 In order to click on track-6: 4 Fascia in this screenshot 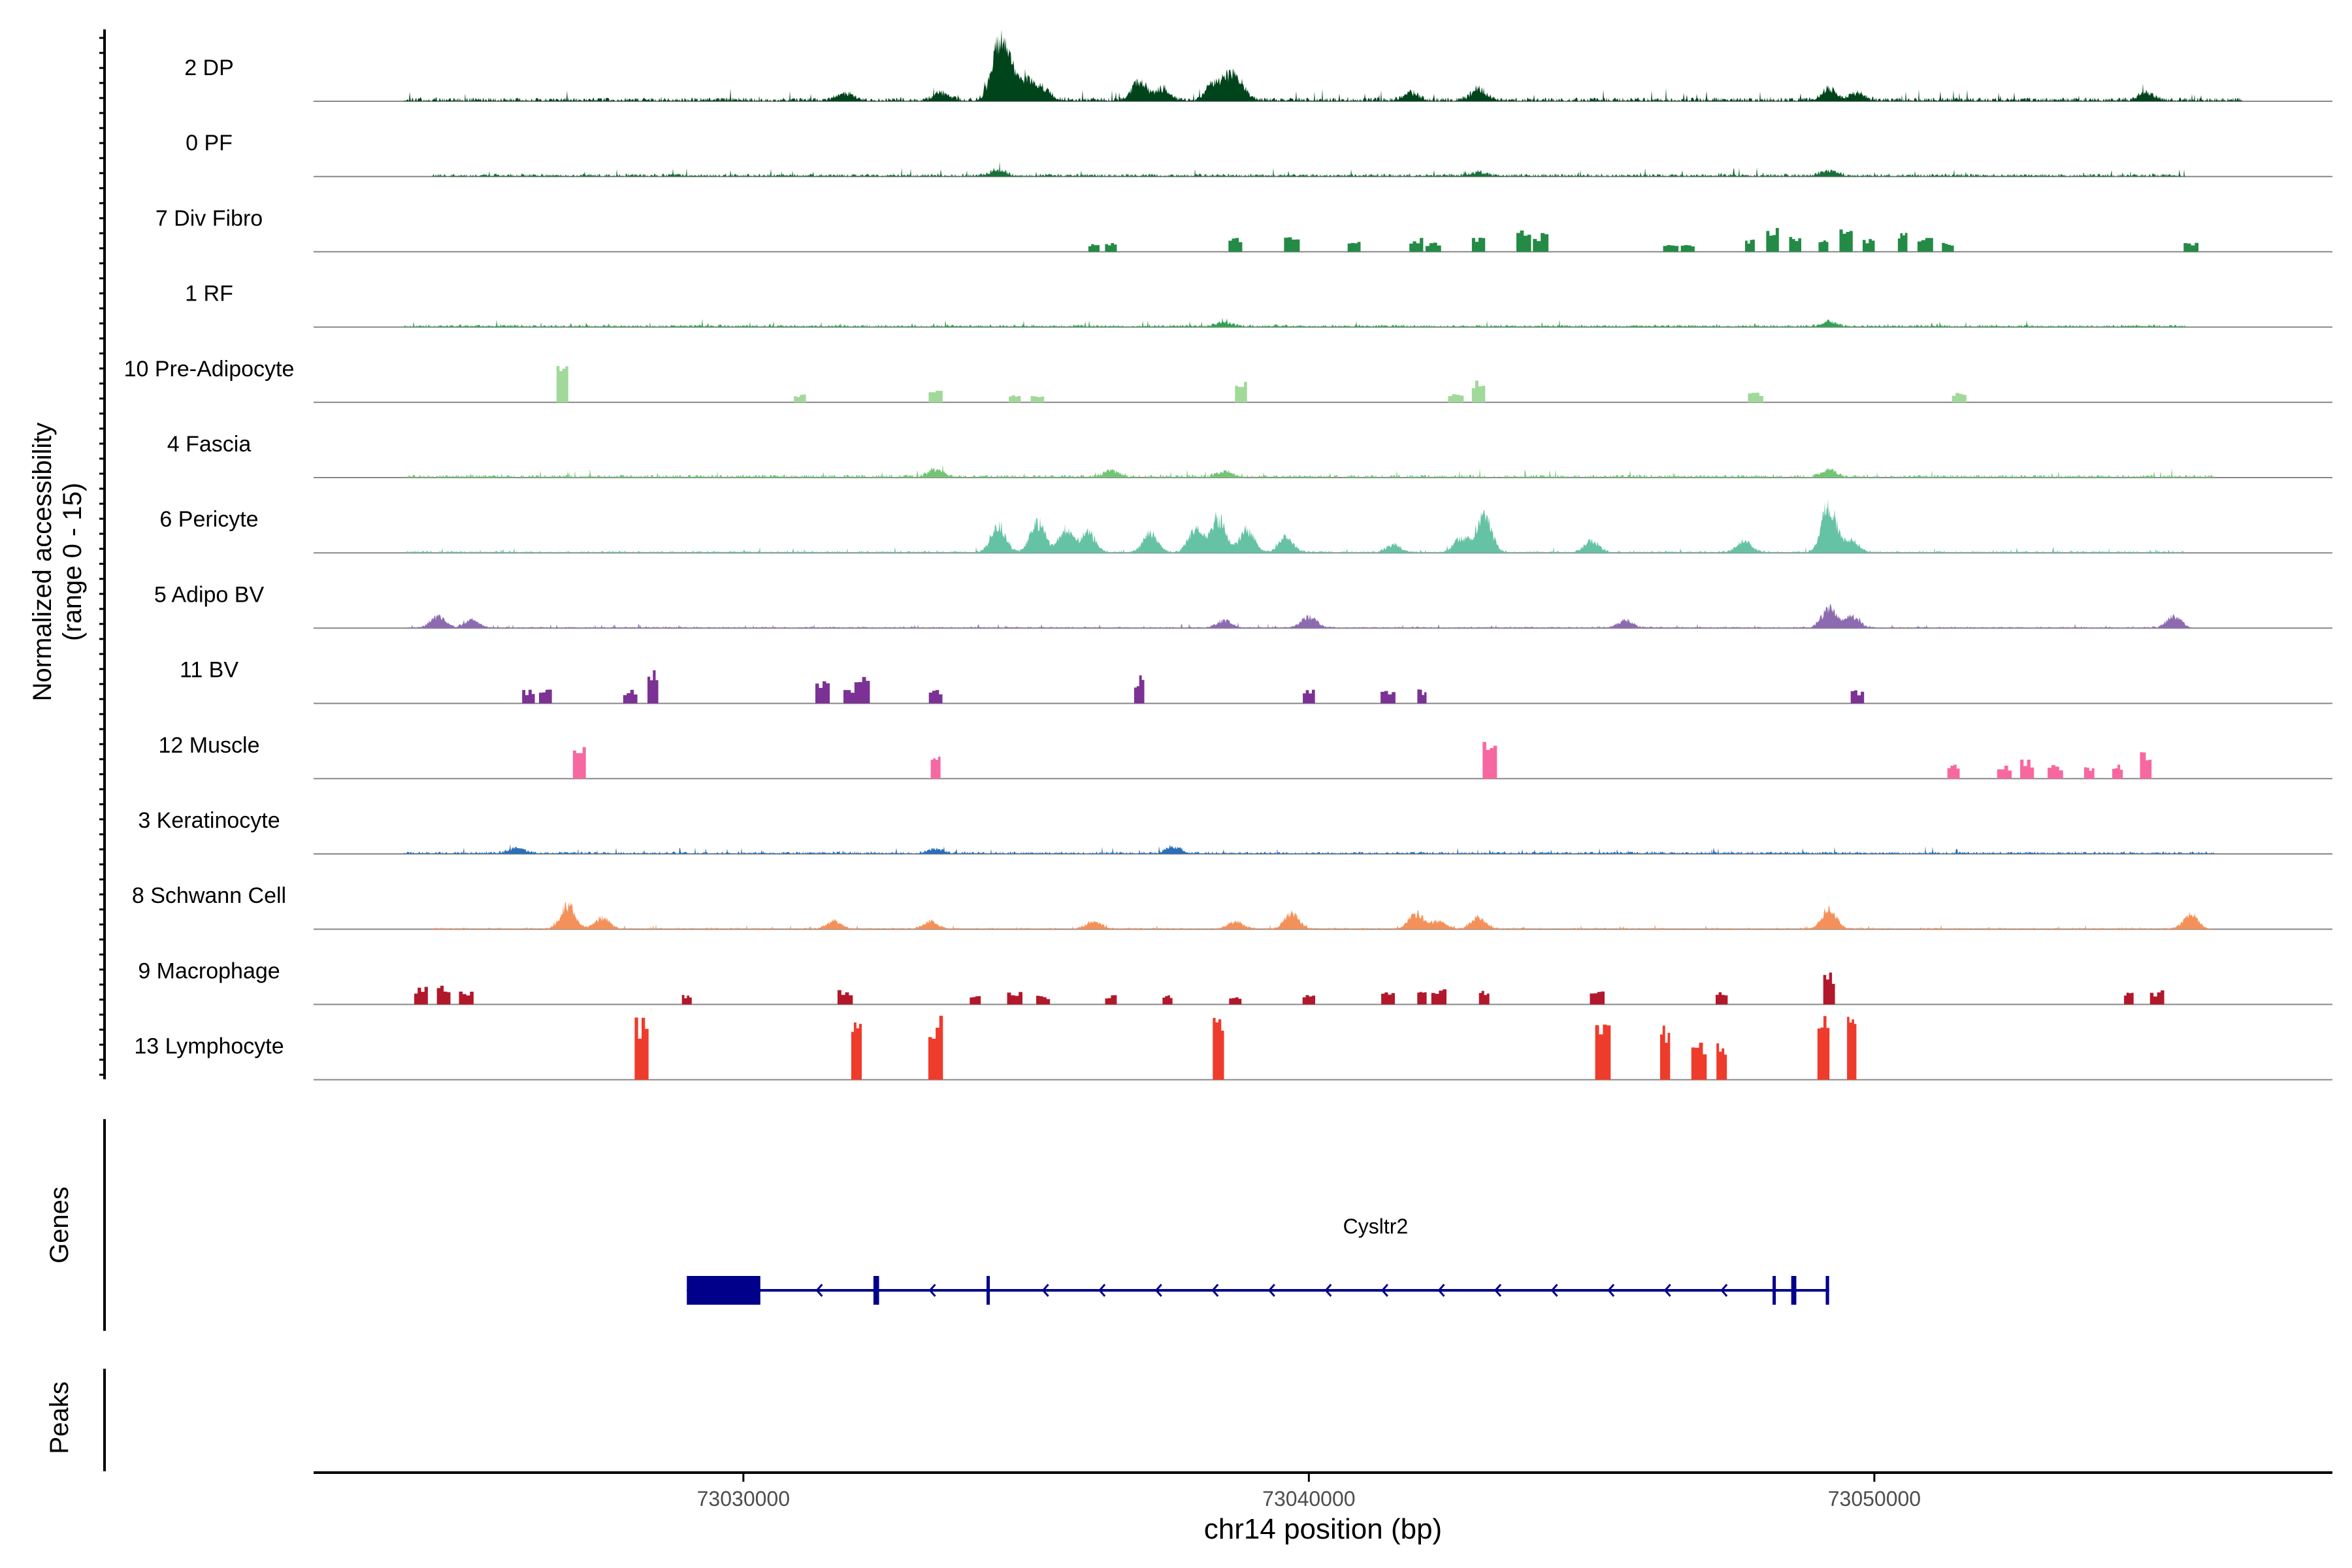, I will do `click(1249, 455)`.